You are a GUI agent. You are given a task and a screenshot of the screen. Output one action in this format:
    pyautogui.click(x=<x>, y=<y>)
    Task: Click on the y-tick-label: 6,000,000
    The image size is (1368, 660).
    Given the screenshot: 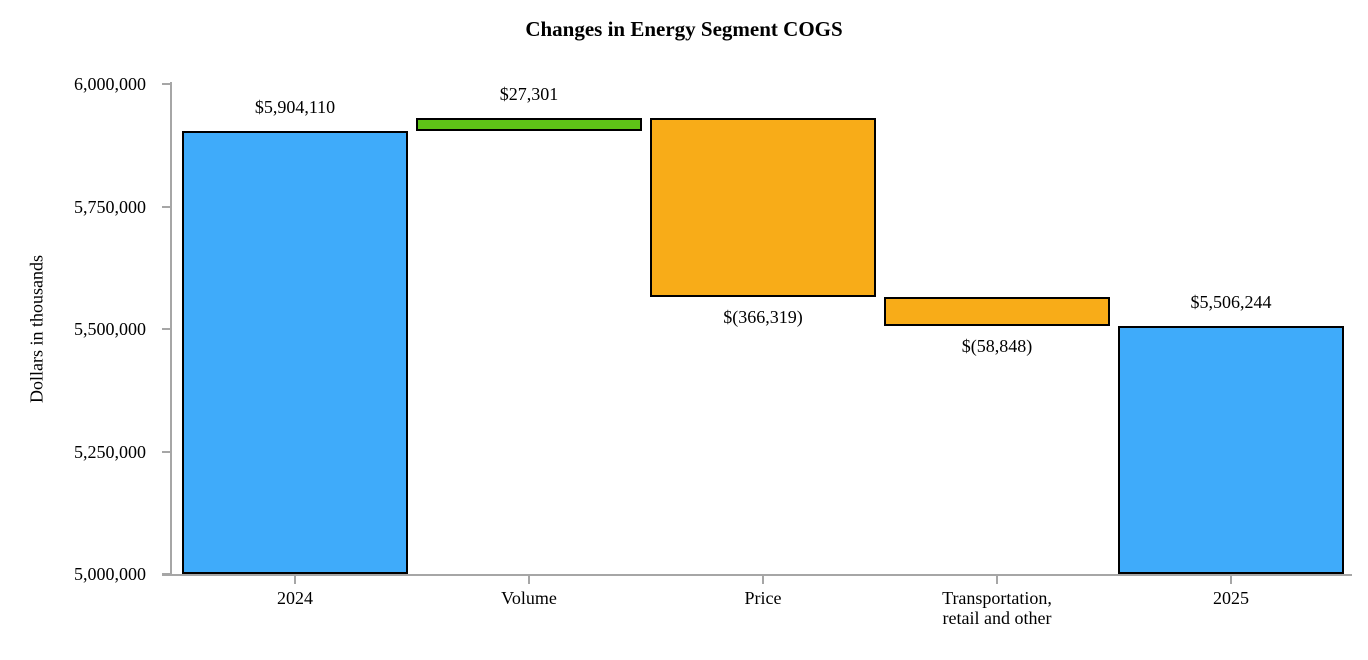 What is the action you would take?
    pyautogui.click(x=110, y=84)
    